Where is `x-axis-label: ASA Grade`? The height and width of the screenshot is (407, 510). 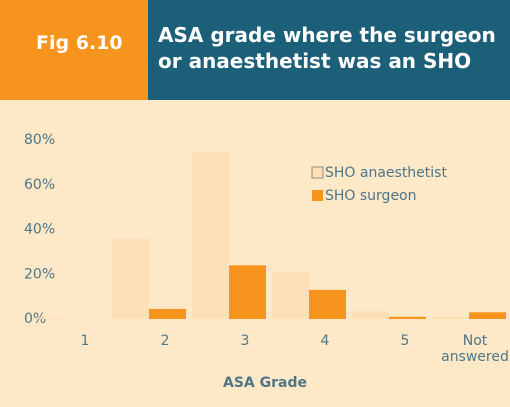 x-axis-label: ASA Grade is located at coordinates (265, 383).